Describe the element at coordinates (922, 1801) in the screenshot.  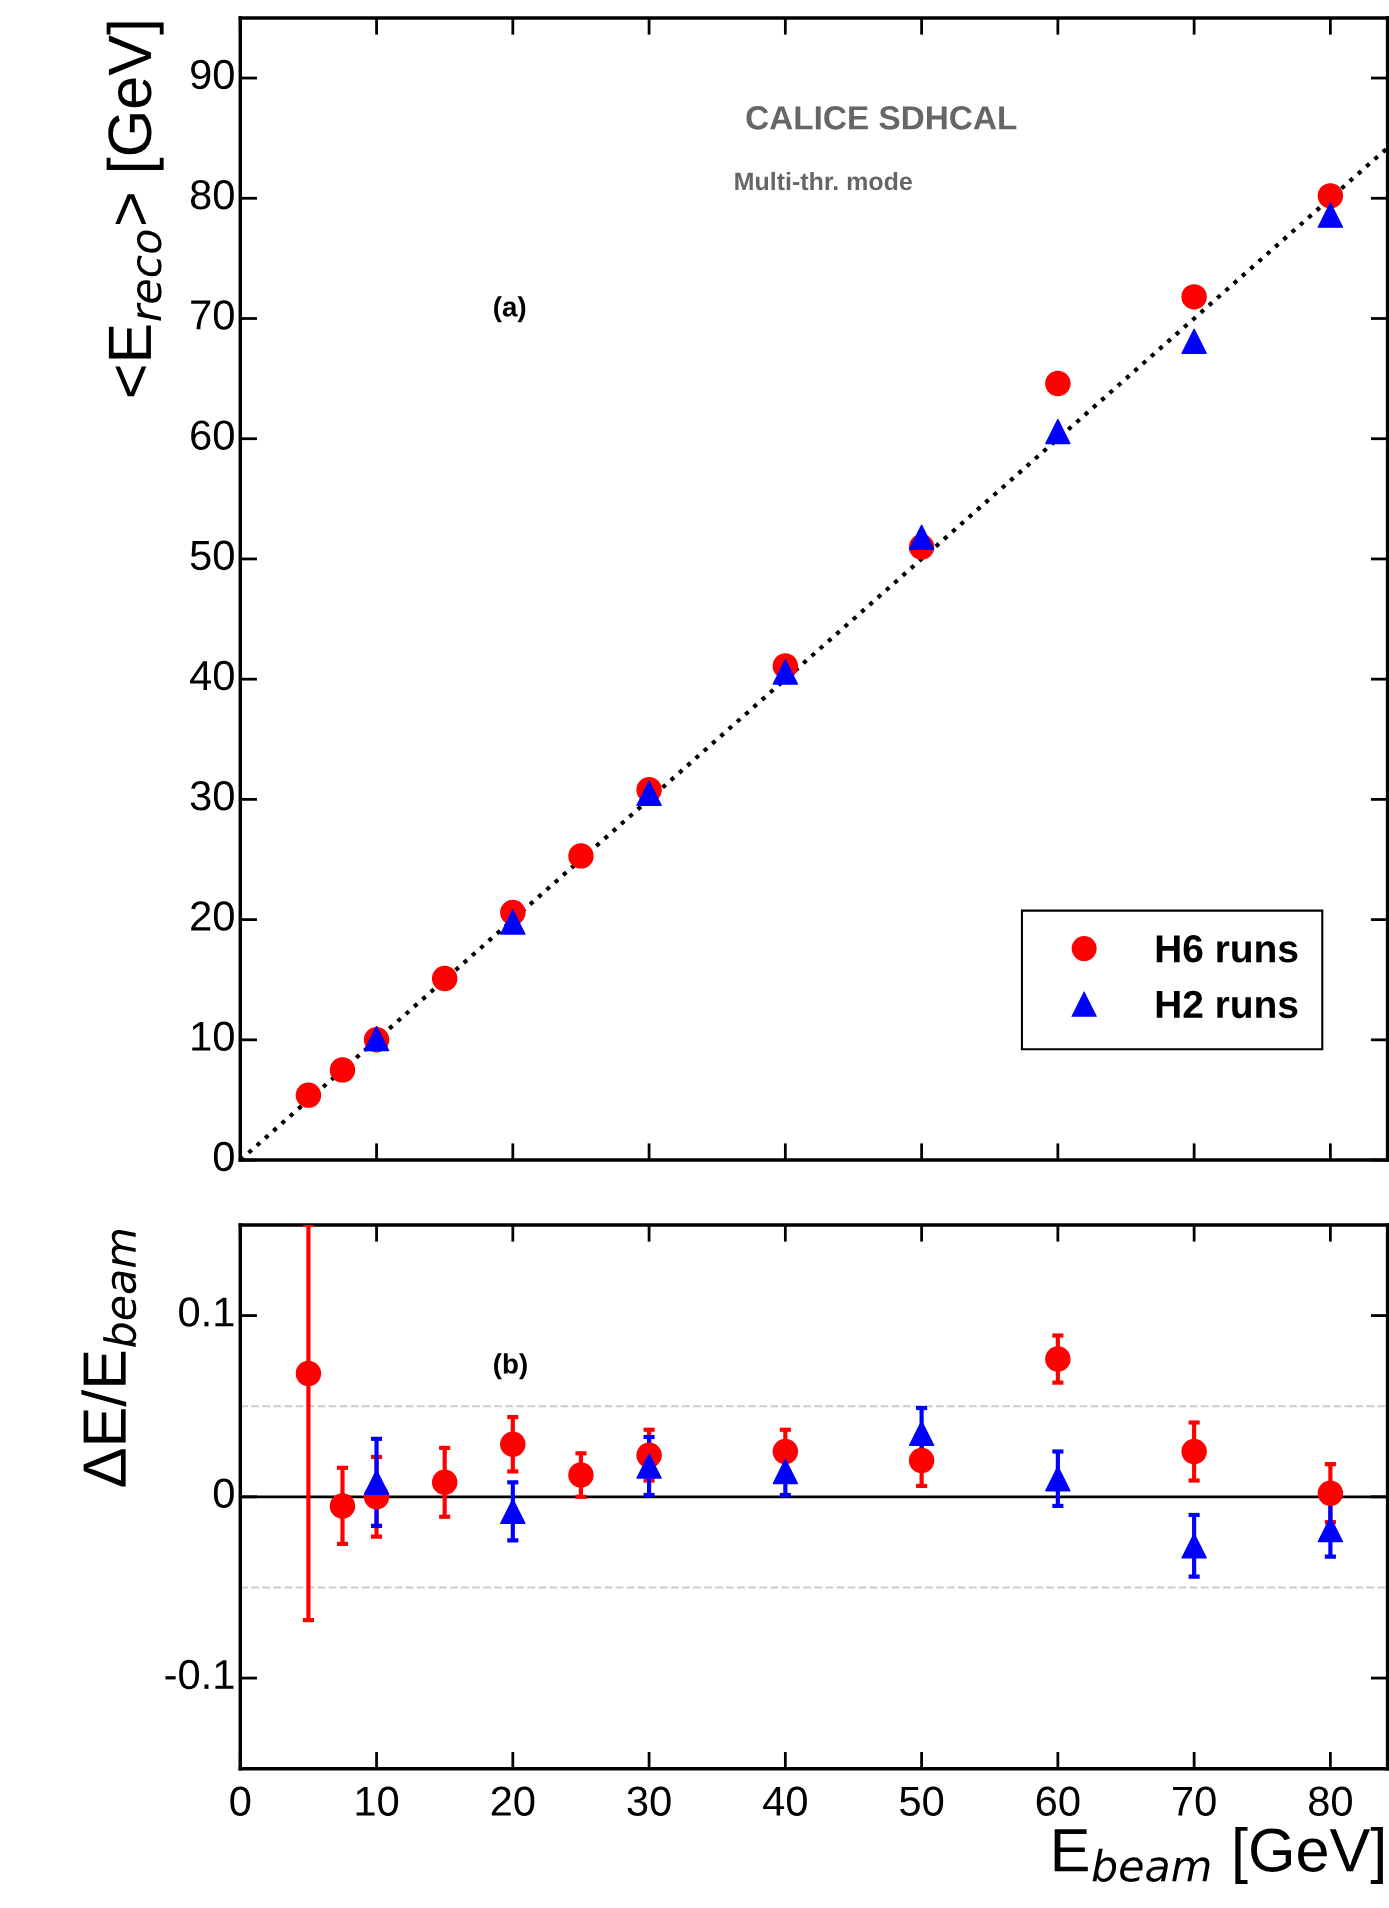
I see `x-tick-label: 50` at that location.